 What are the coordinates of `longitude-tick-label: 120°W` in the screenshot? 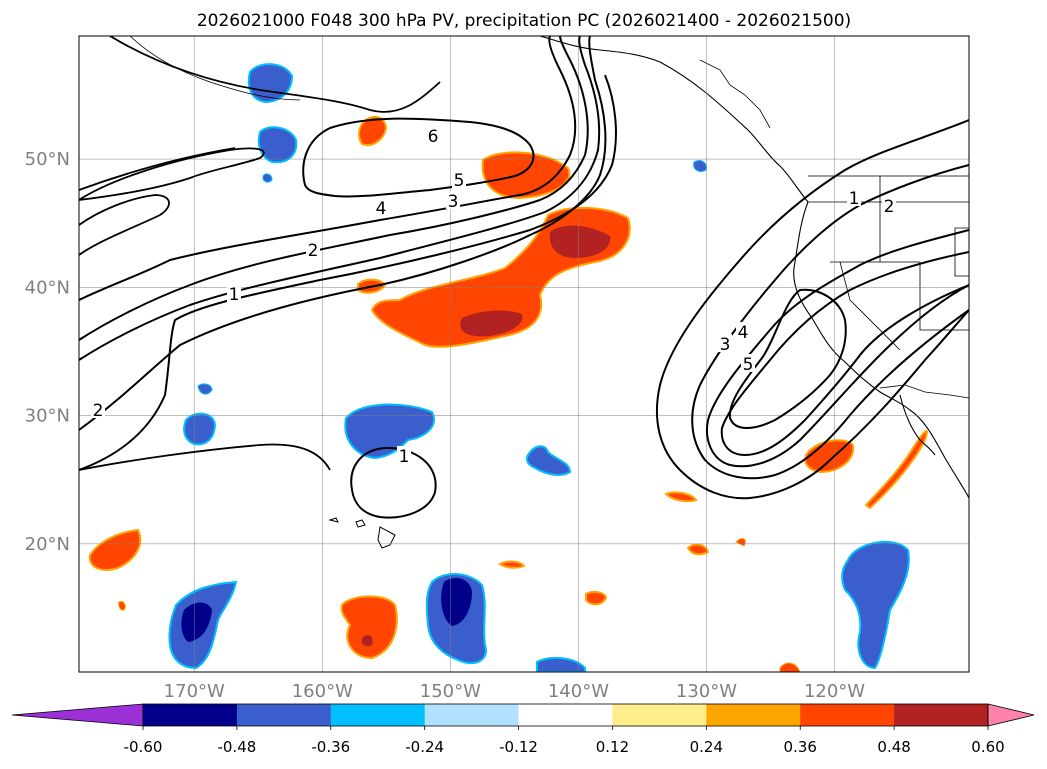 It's located at (834, 691).